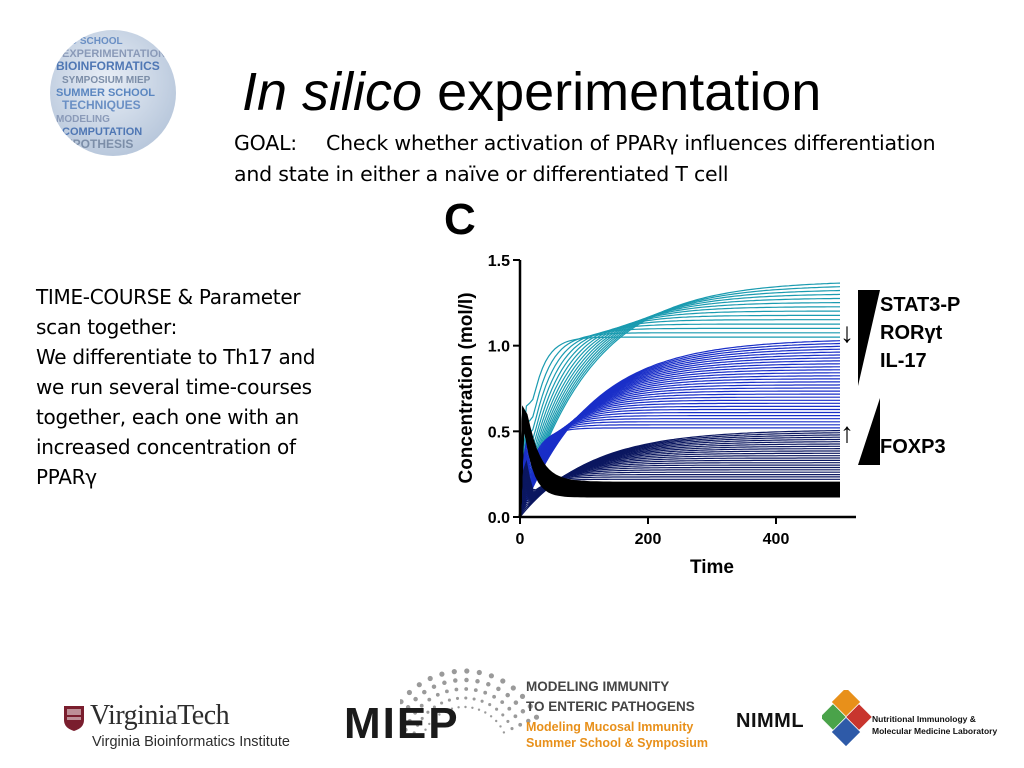 Image resolution: width=1024 pixels, height=768 pixels. Describe the element at coordinates (847, 432) in the screenshot. I see `arrow-up-icon: ↑` at that location.